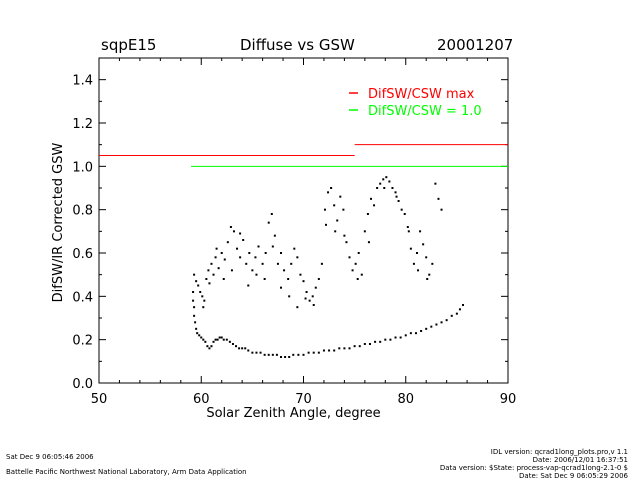 The height and width of the screenshot is (480, 640). I want to click on footer-date: Date: 2006/12/01 16:37:51, so click(580, 460).